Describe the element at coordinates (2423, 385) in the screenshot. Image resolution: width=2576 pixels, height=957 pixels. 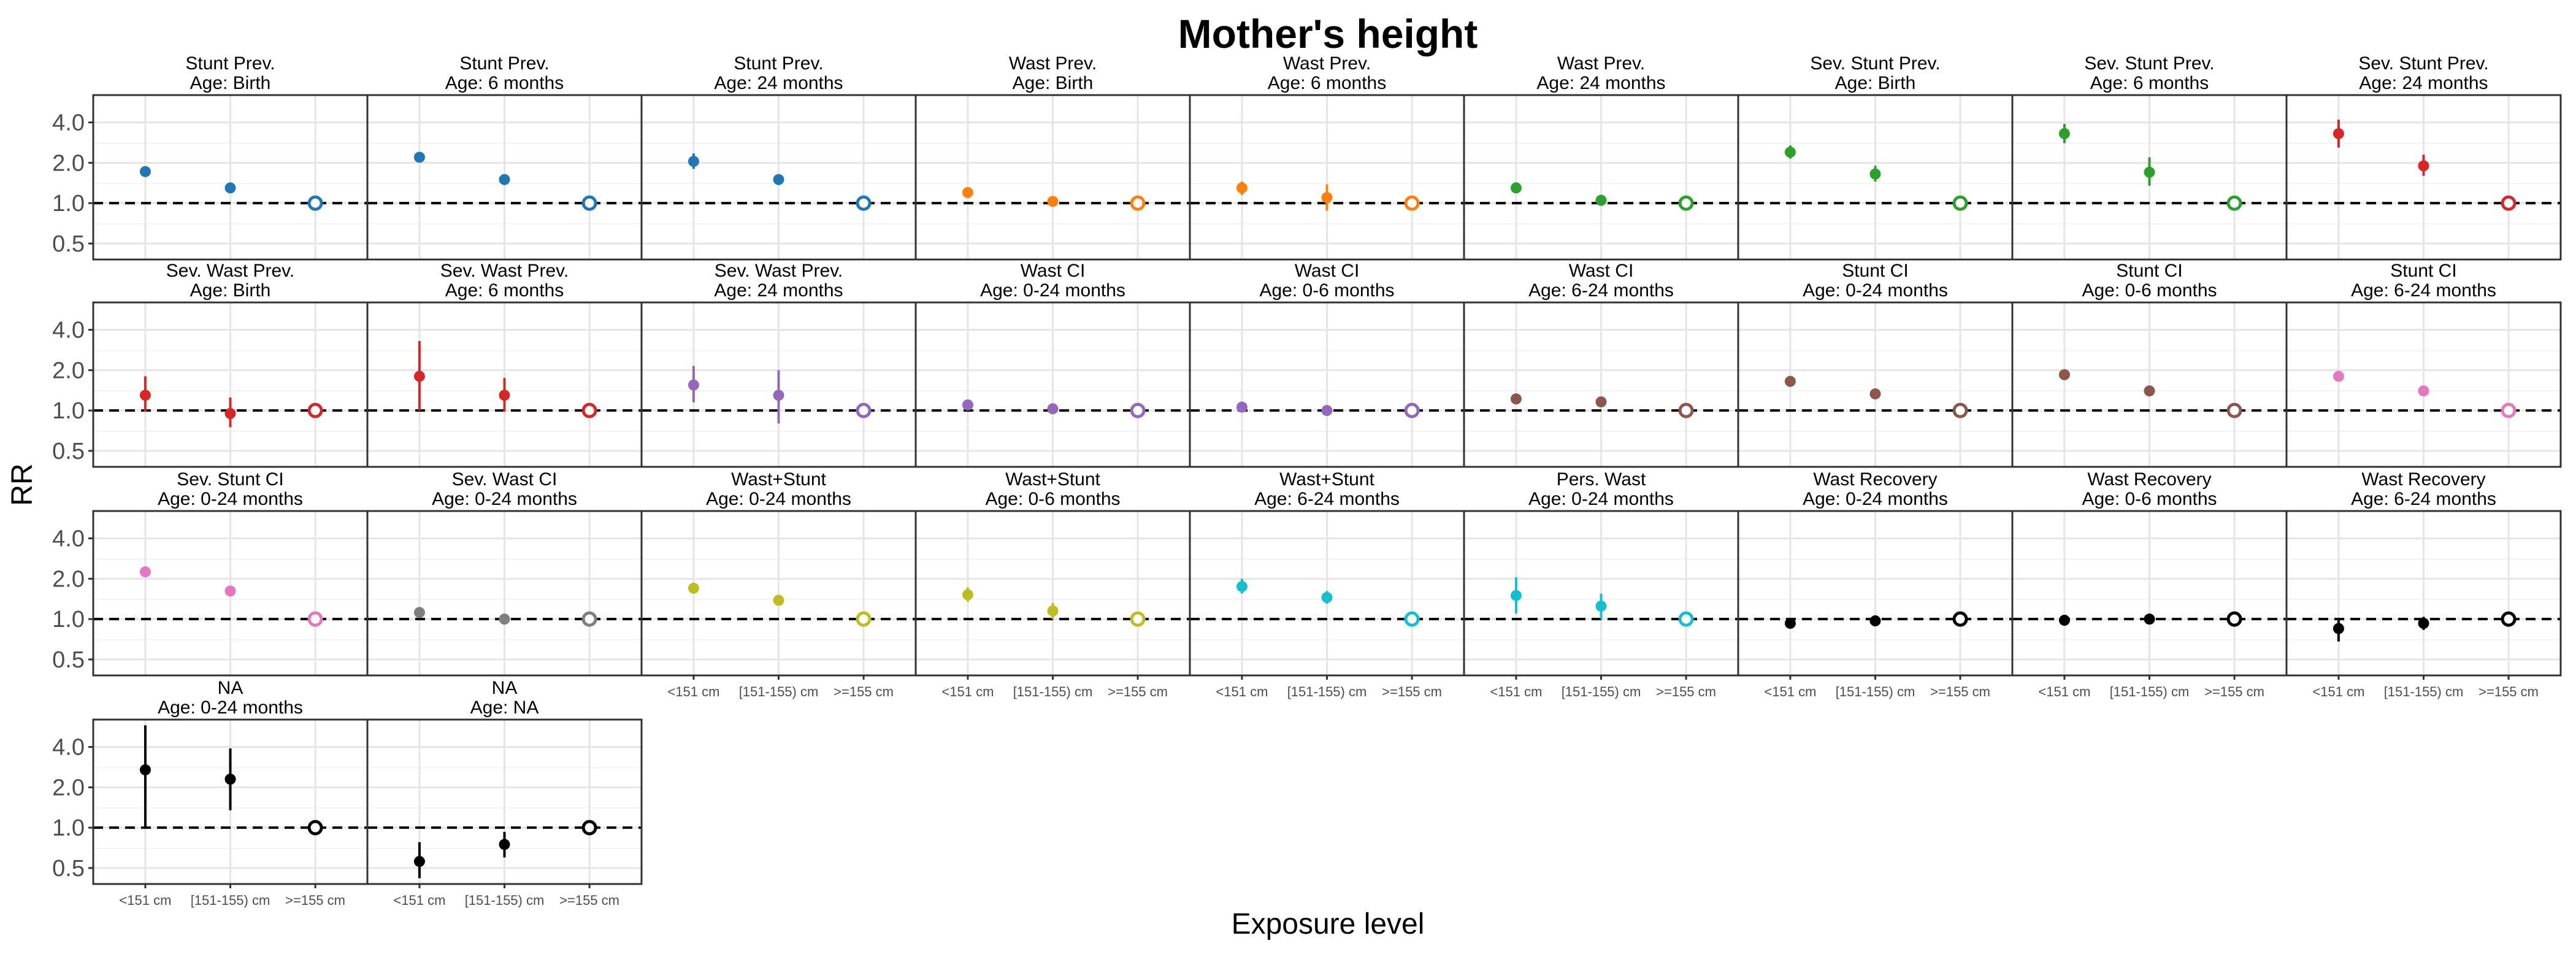
I see `panel-border` at that location.